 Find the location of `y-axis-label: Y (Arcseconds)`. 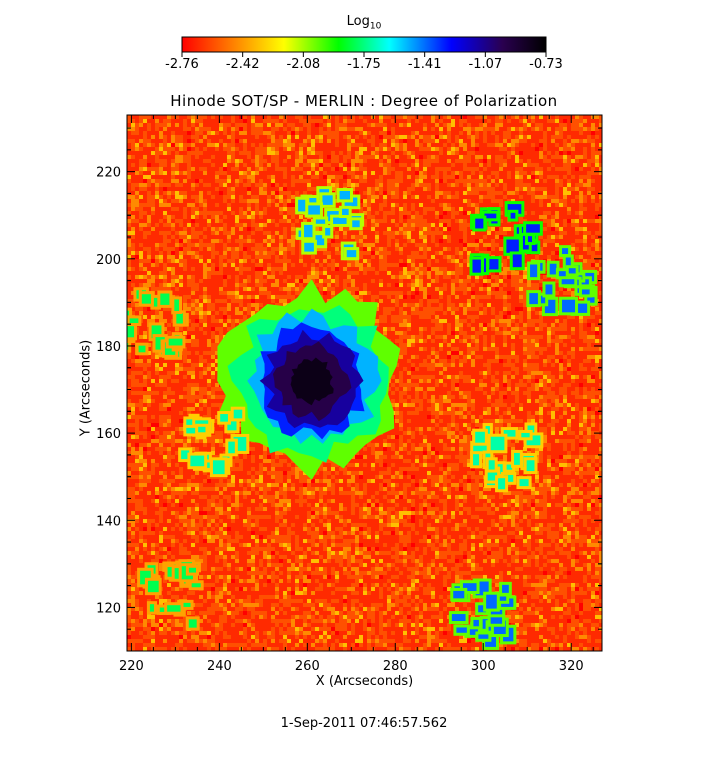

y-axis-label: Y (Arcseconds) is located at coordinates (86, 388).